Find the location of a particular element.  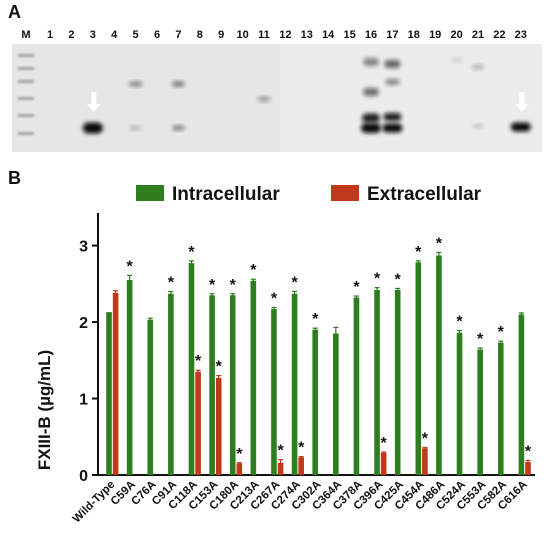

legend-swatch-extracellular is located at coordinates (345, 193).